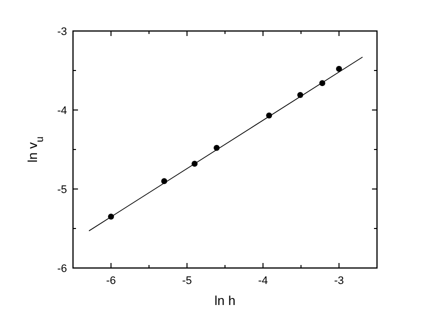 This screenshot has width=436, height=323. Describe the element at coordinates (263, 281) in the screenshot. I see `x-tick-label: -4` at that location.